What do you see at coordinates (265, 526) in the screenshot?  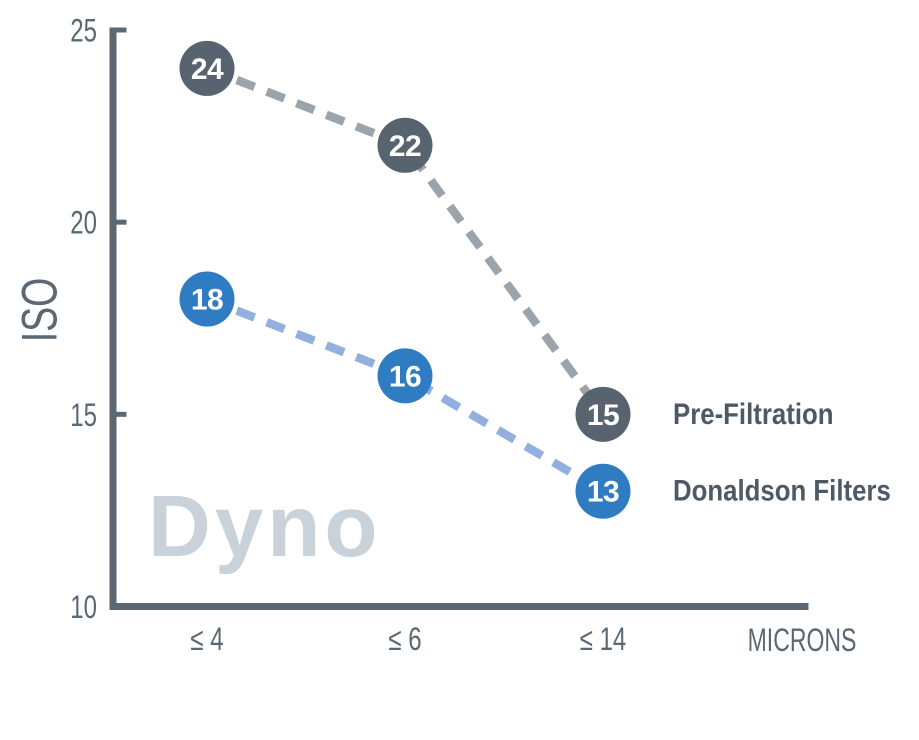 I see `watermark-text: Dyno` at bounding box center [265, 526].